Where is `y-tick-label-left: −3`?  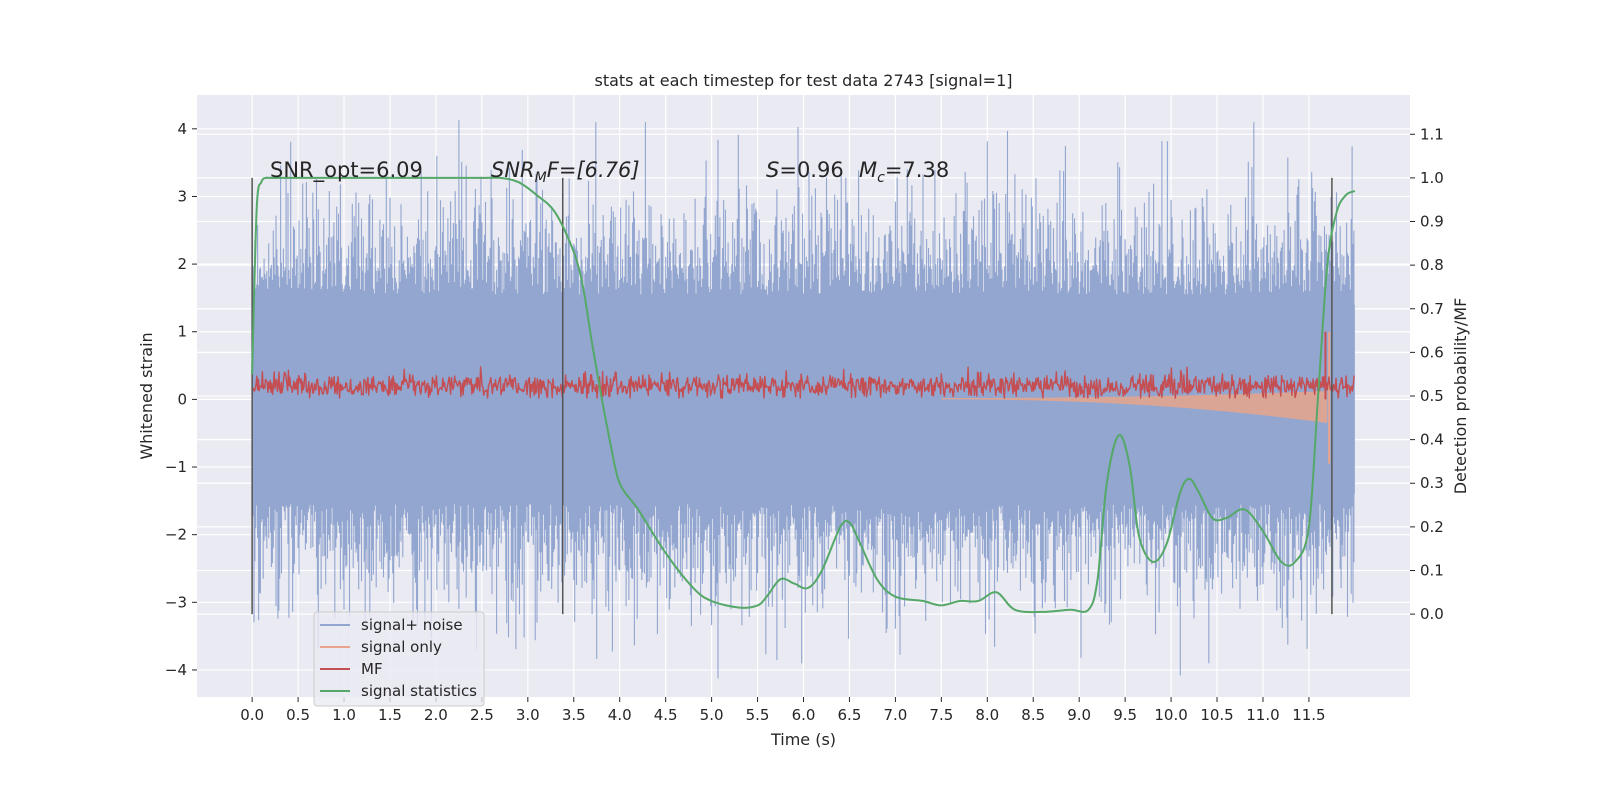 y-tick-label-left: −3 is located at coordinates (176, 602).